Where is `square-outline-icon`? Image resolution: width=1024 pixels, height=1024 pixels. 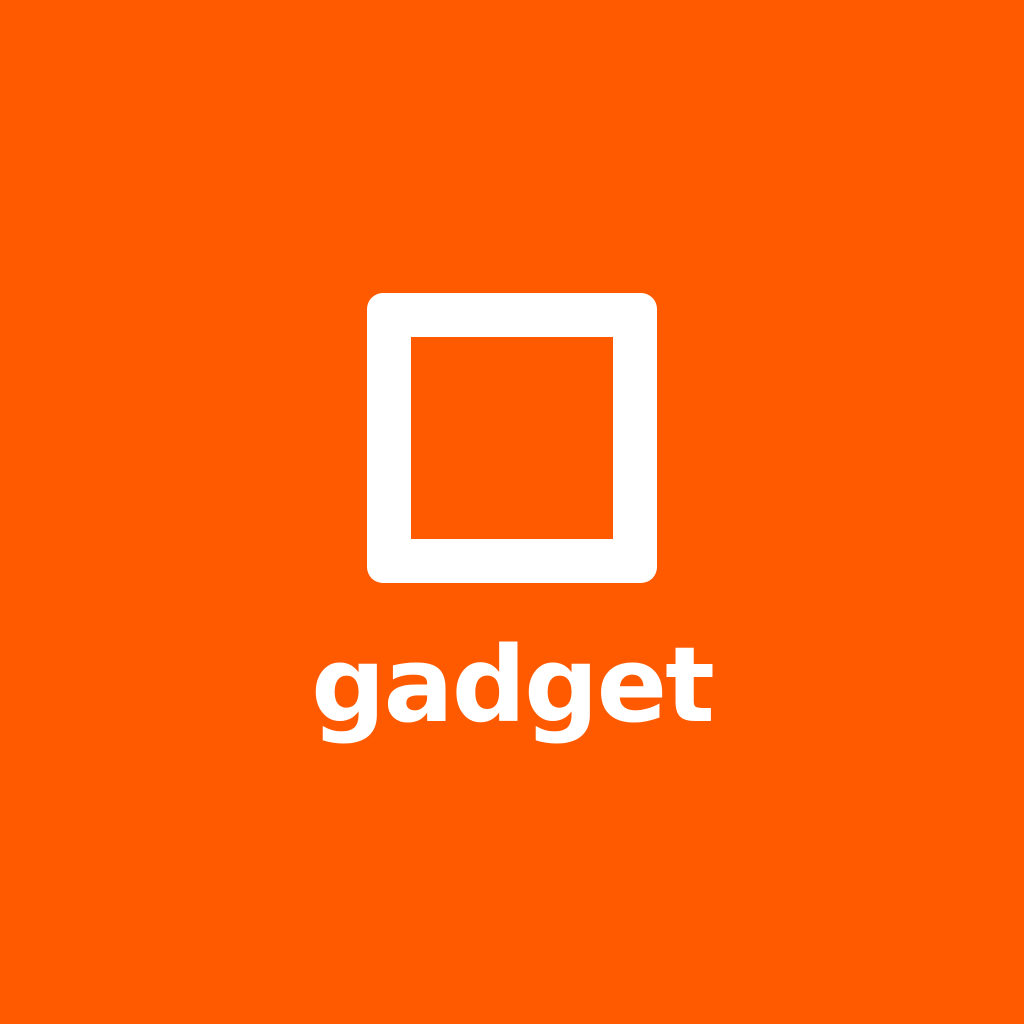
square-outline-icon is located at coordinates (512, 438).